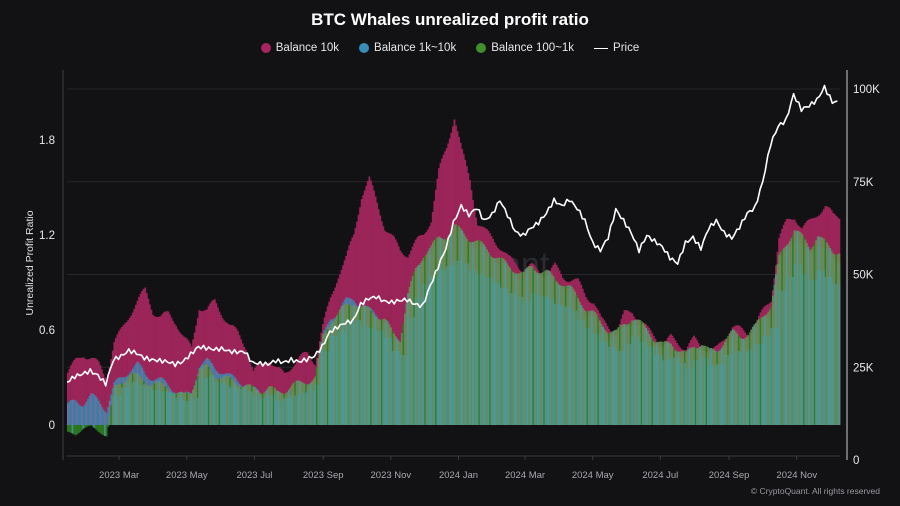 This screenshot has height=506, width=900. Describe the element at coordinates (525, 48) in the screenshot. I see `legend-item-balance-100-1k: Balance 100~1k` at that location.